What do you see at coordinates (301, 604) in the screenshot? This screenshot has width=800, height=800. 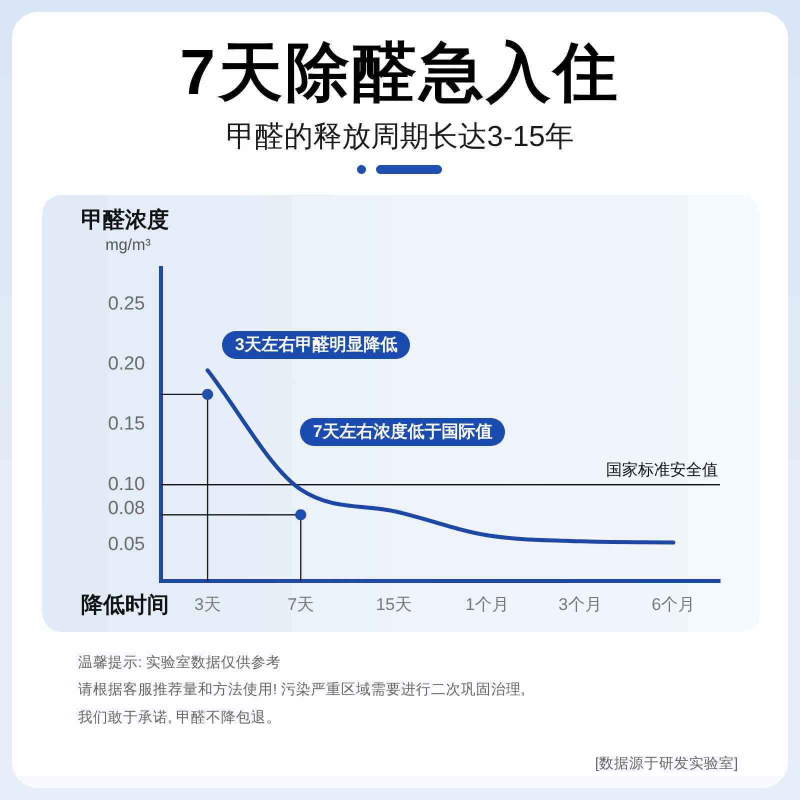 I see `x-tick-label: 7天` at bounding box center [301, 604].